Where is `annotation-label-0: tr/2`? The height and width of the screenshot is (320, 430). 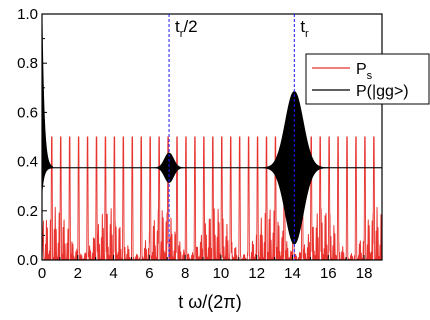 annotation-label-0: tr/2 is located at coordinates (186, 28).